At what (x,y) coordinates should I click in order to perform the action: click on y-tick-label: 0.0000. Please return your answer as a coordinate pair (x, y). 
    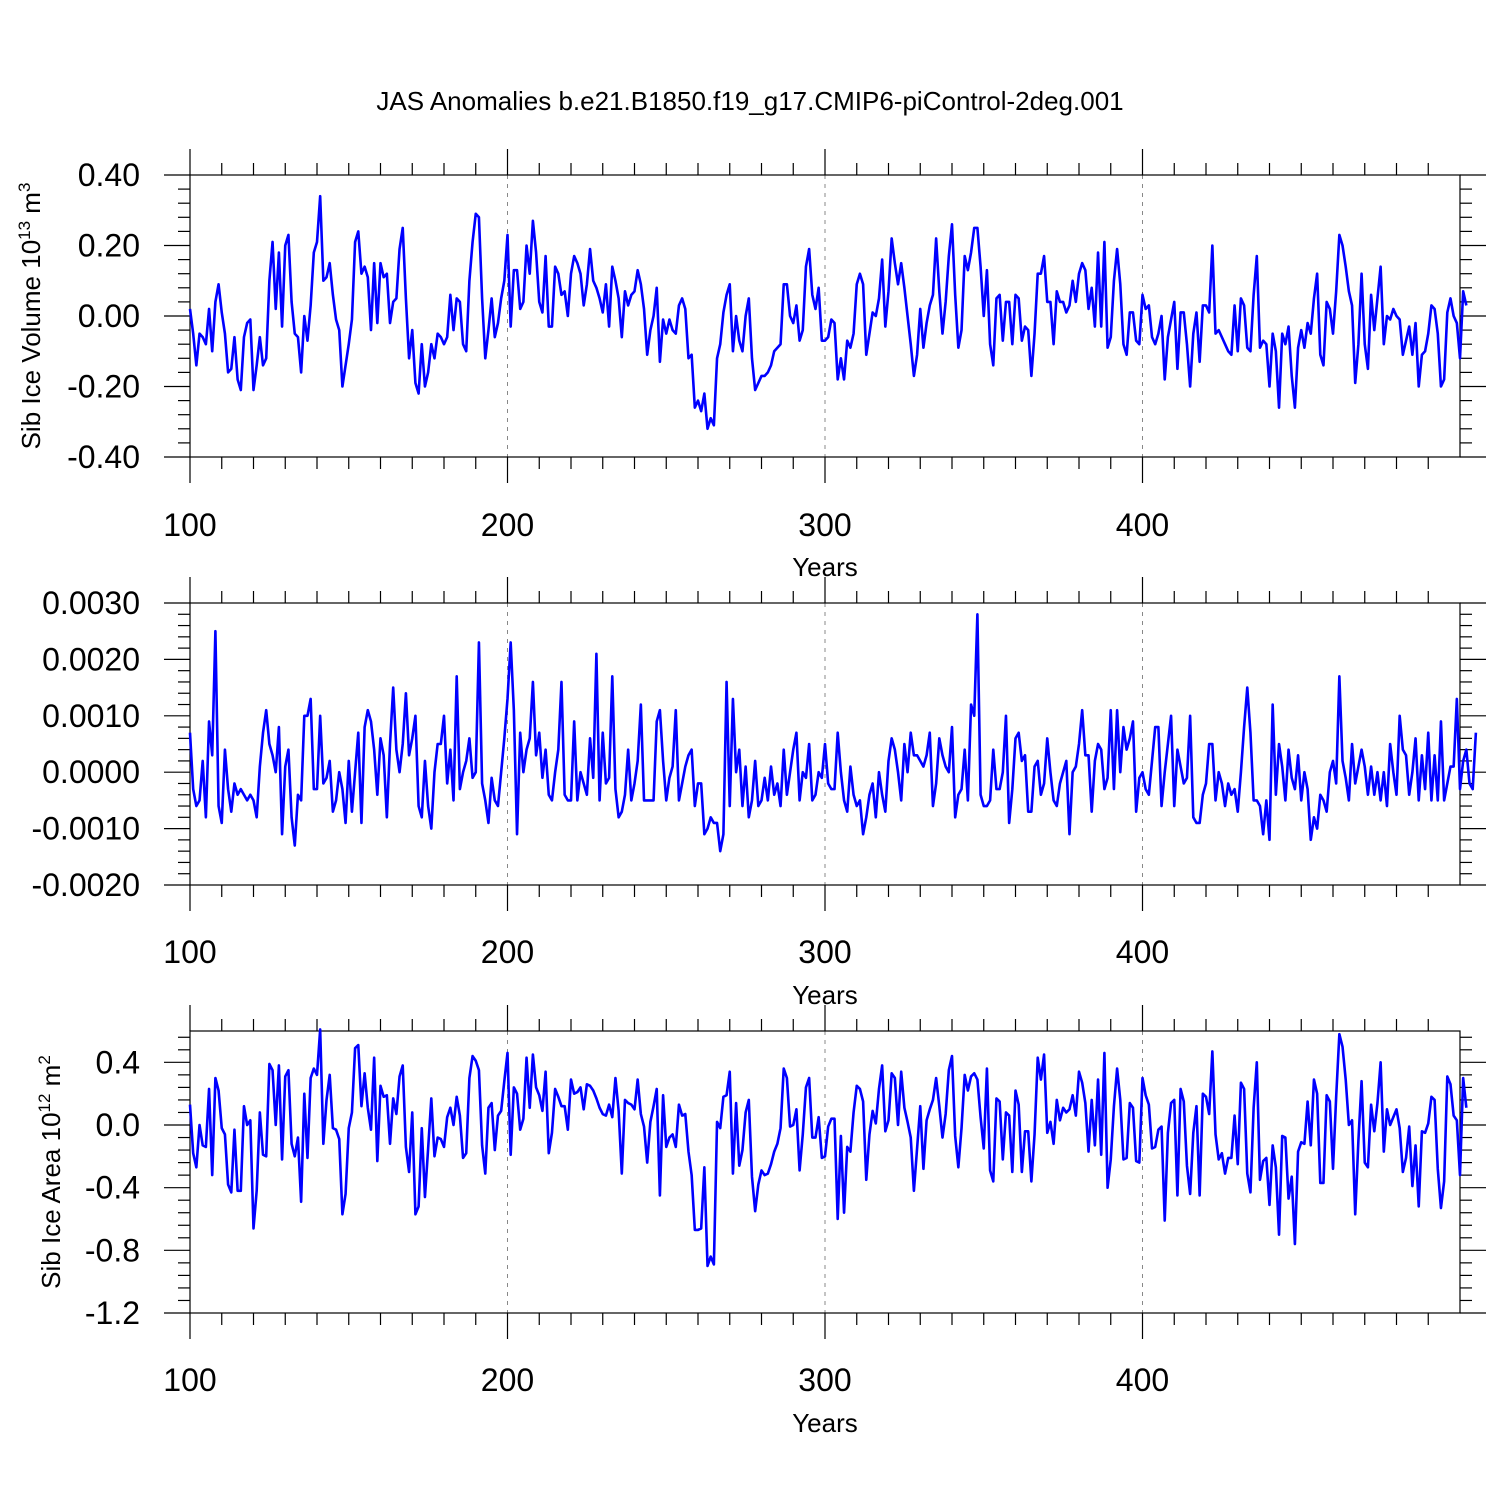
    Looking at the image, I should click on (91, 772).